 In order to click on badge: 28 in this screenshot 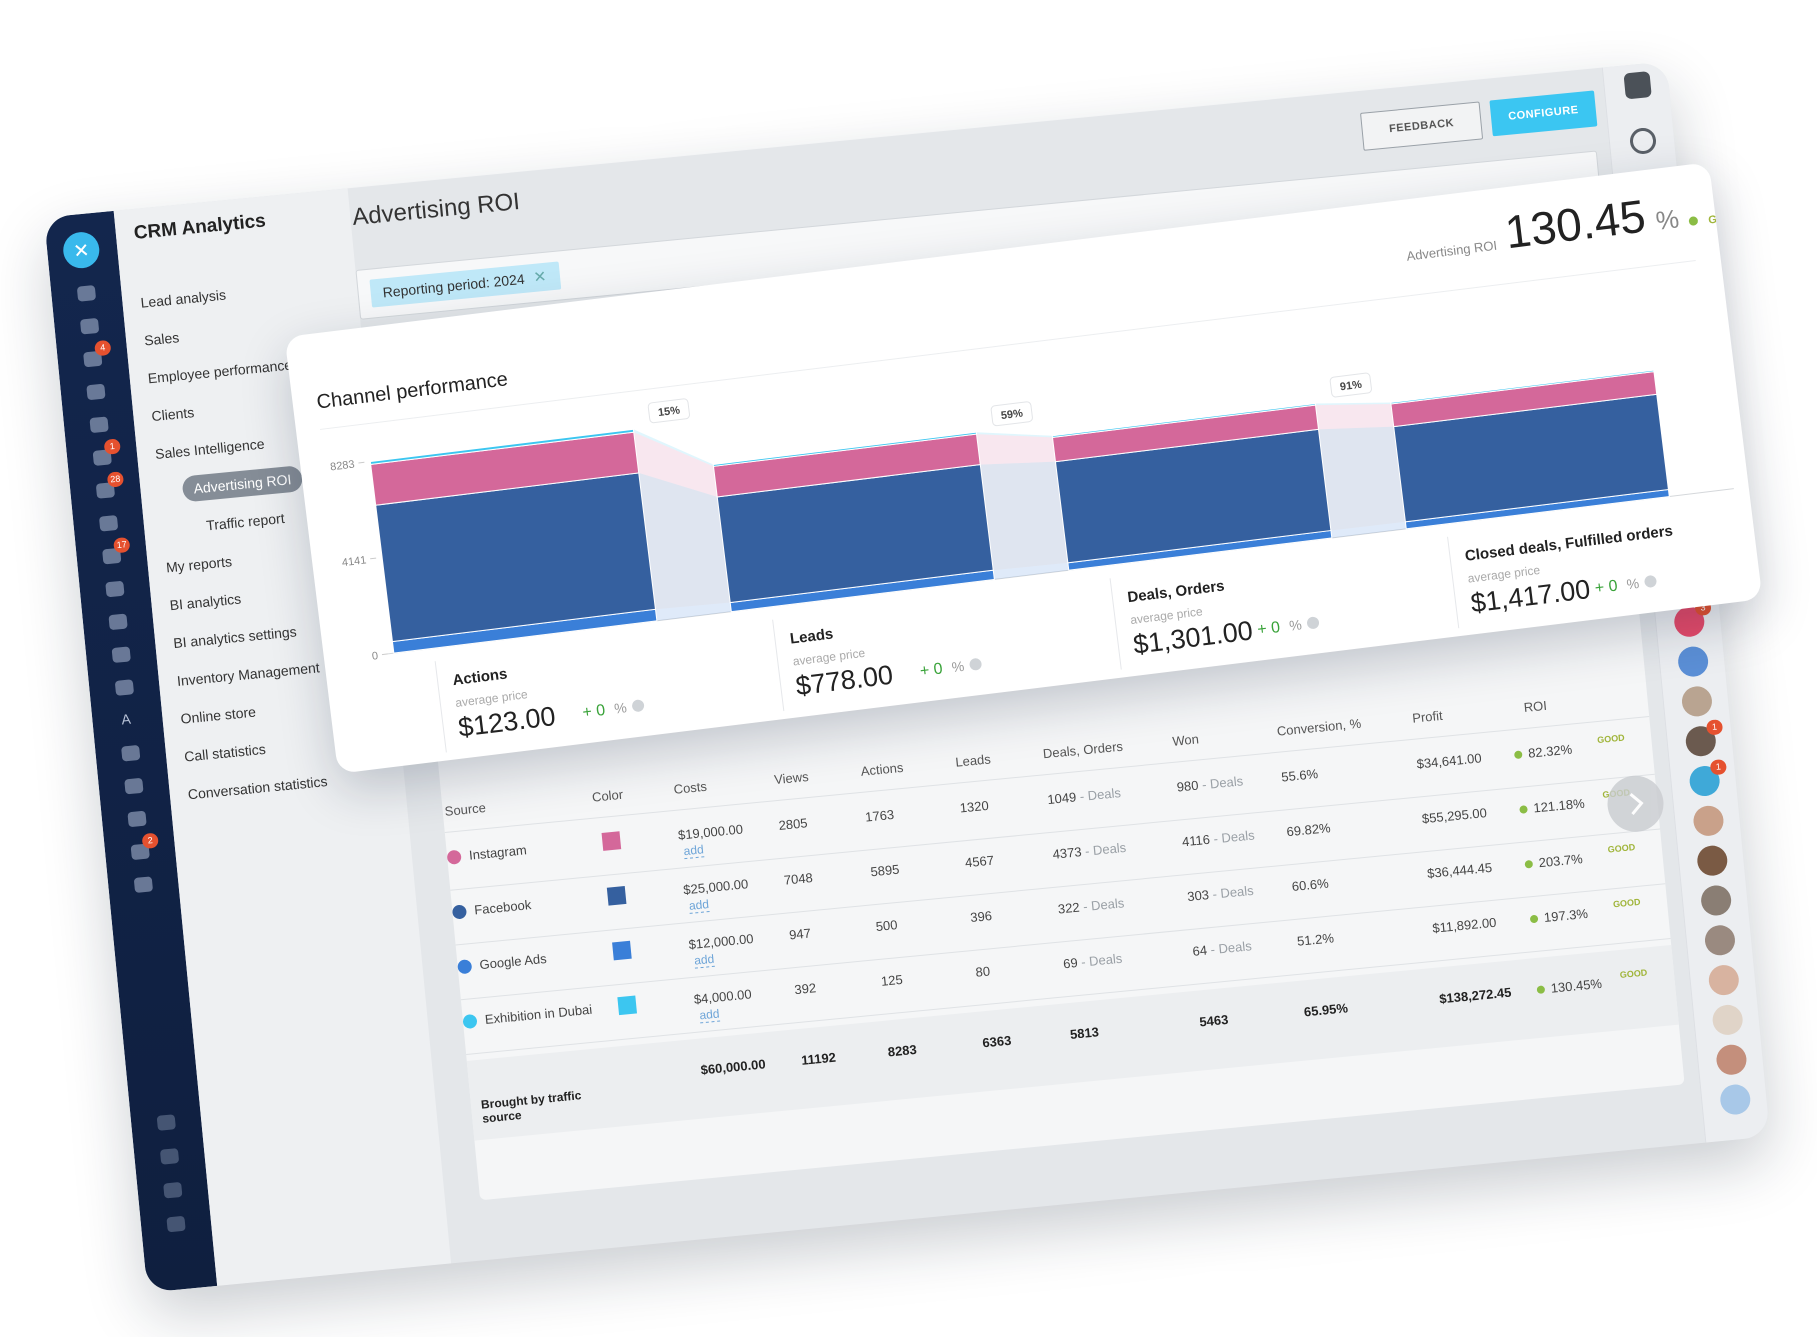, I will do `click(115, 479)`.